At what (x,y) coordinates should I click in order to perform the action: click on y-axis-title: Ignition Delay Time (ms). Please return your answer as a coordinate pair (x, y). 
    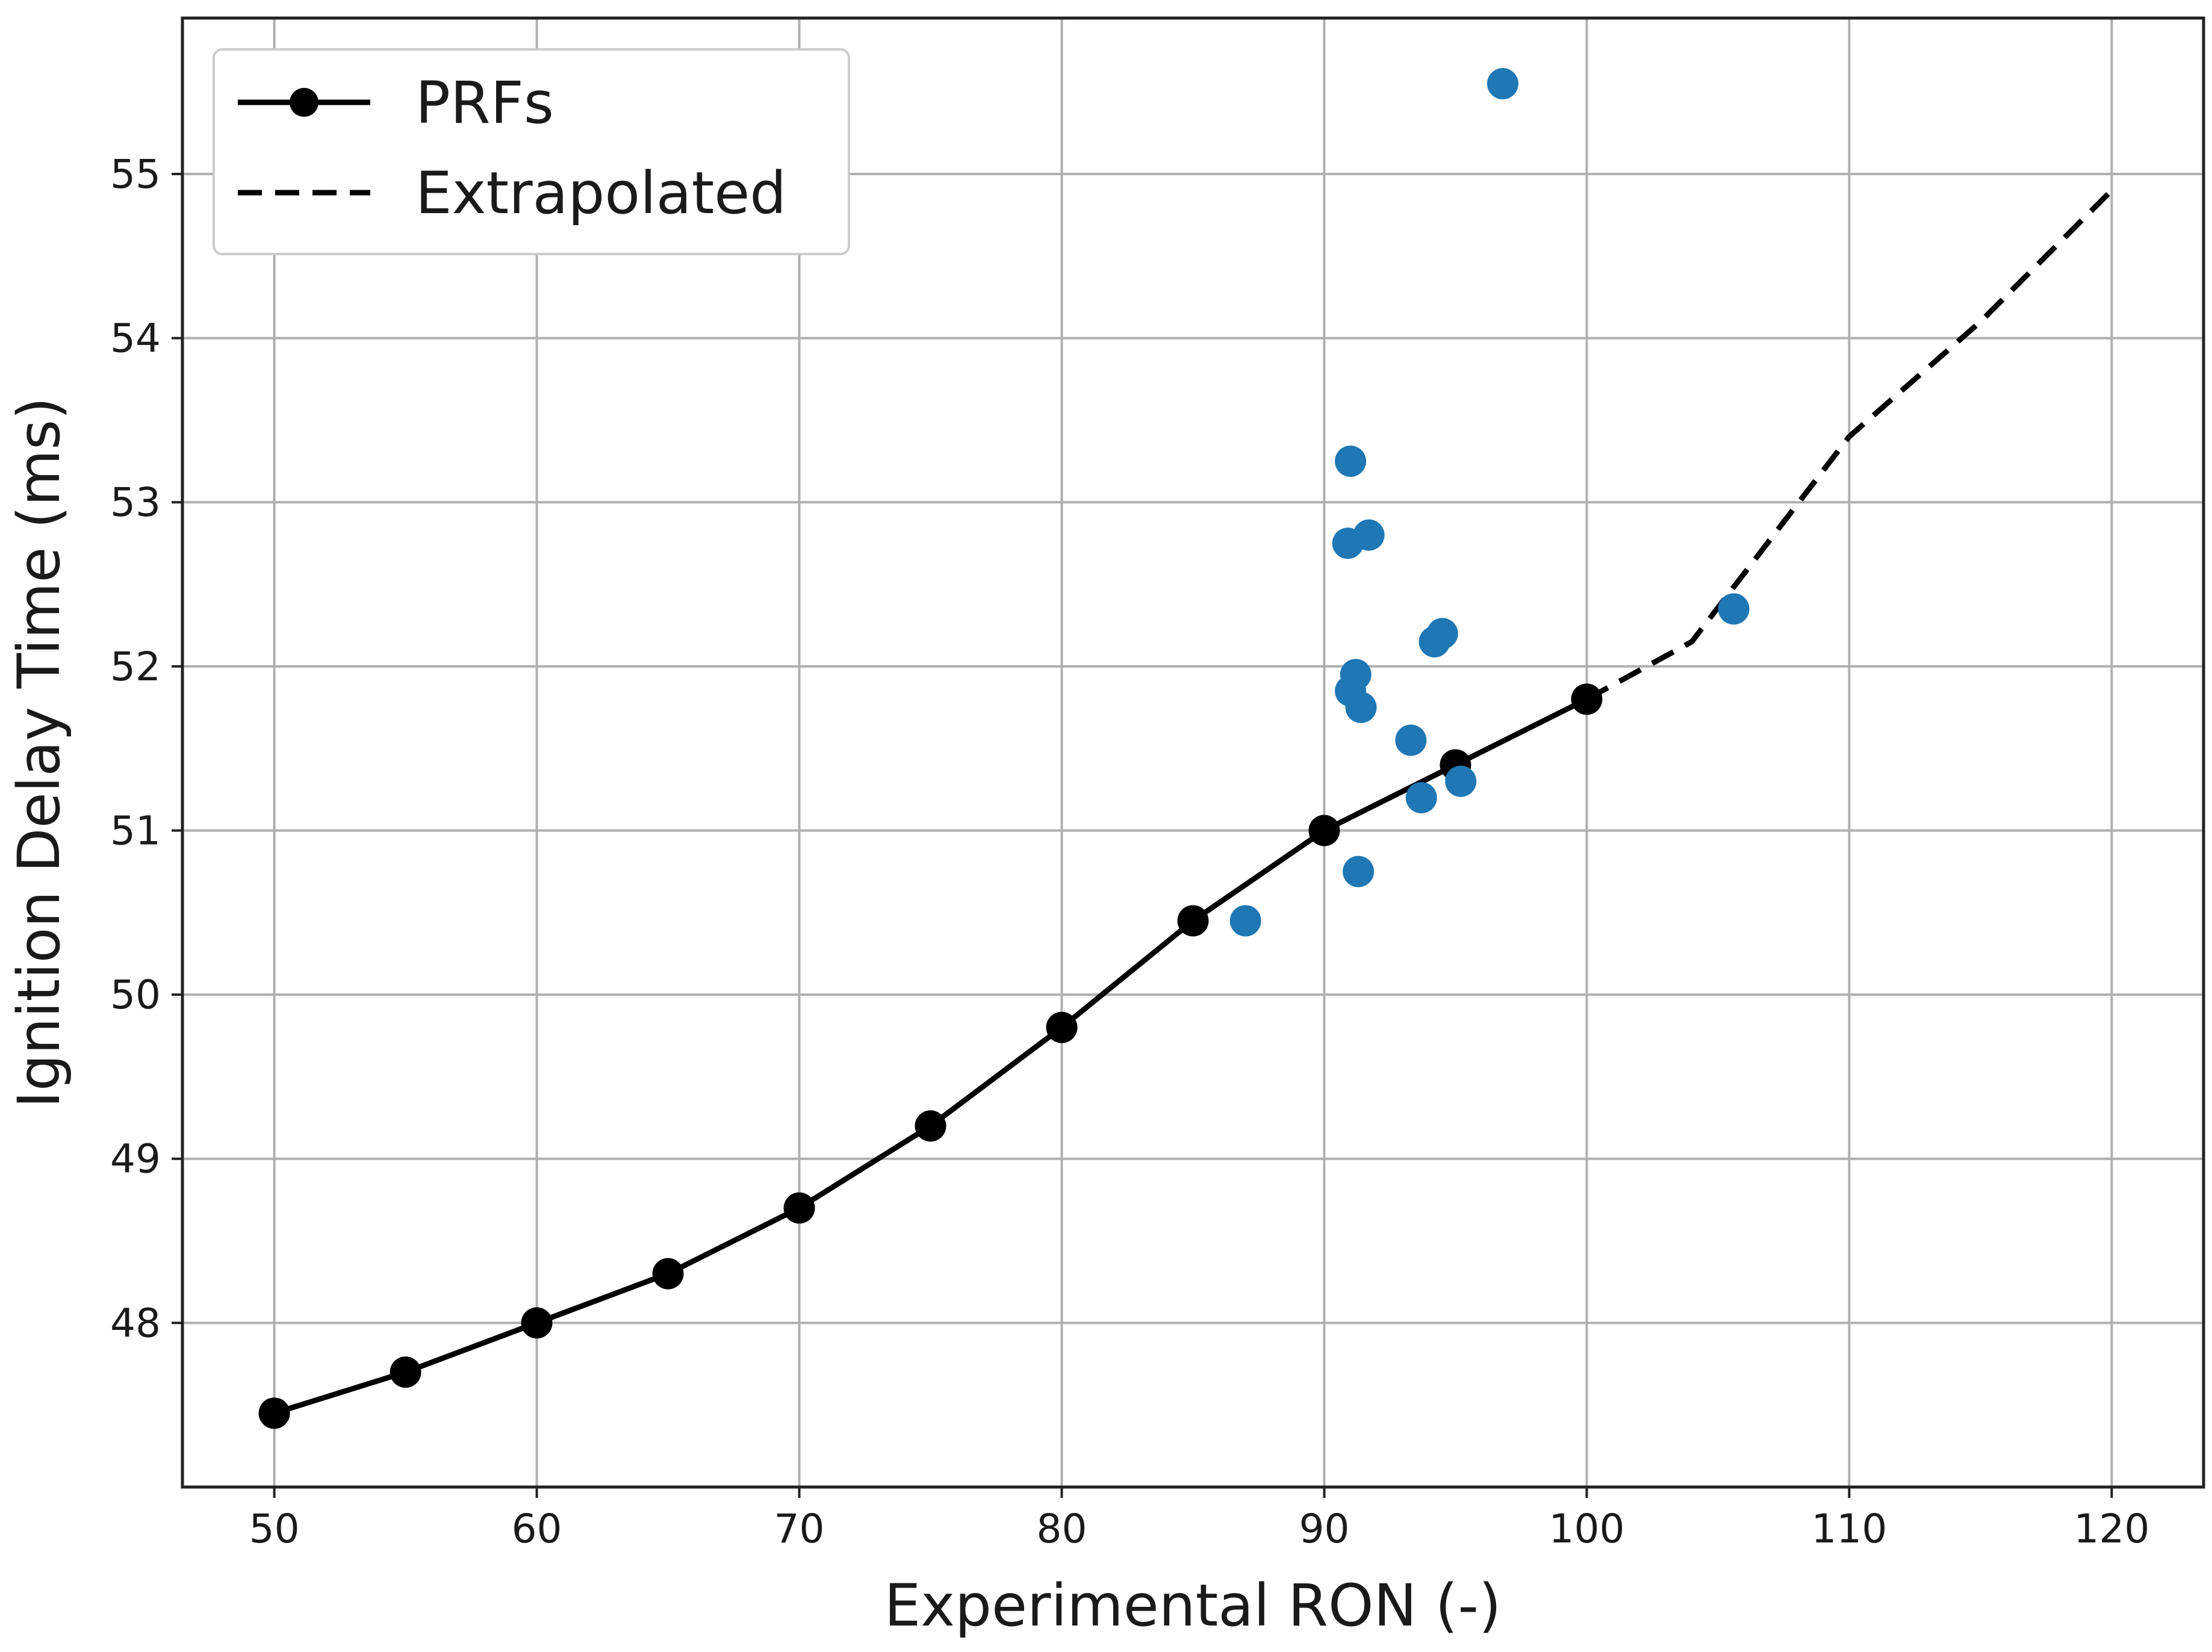
    Looking at the image, I should click on (39, 752).